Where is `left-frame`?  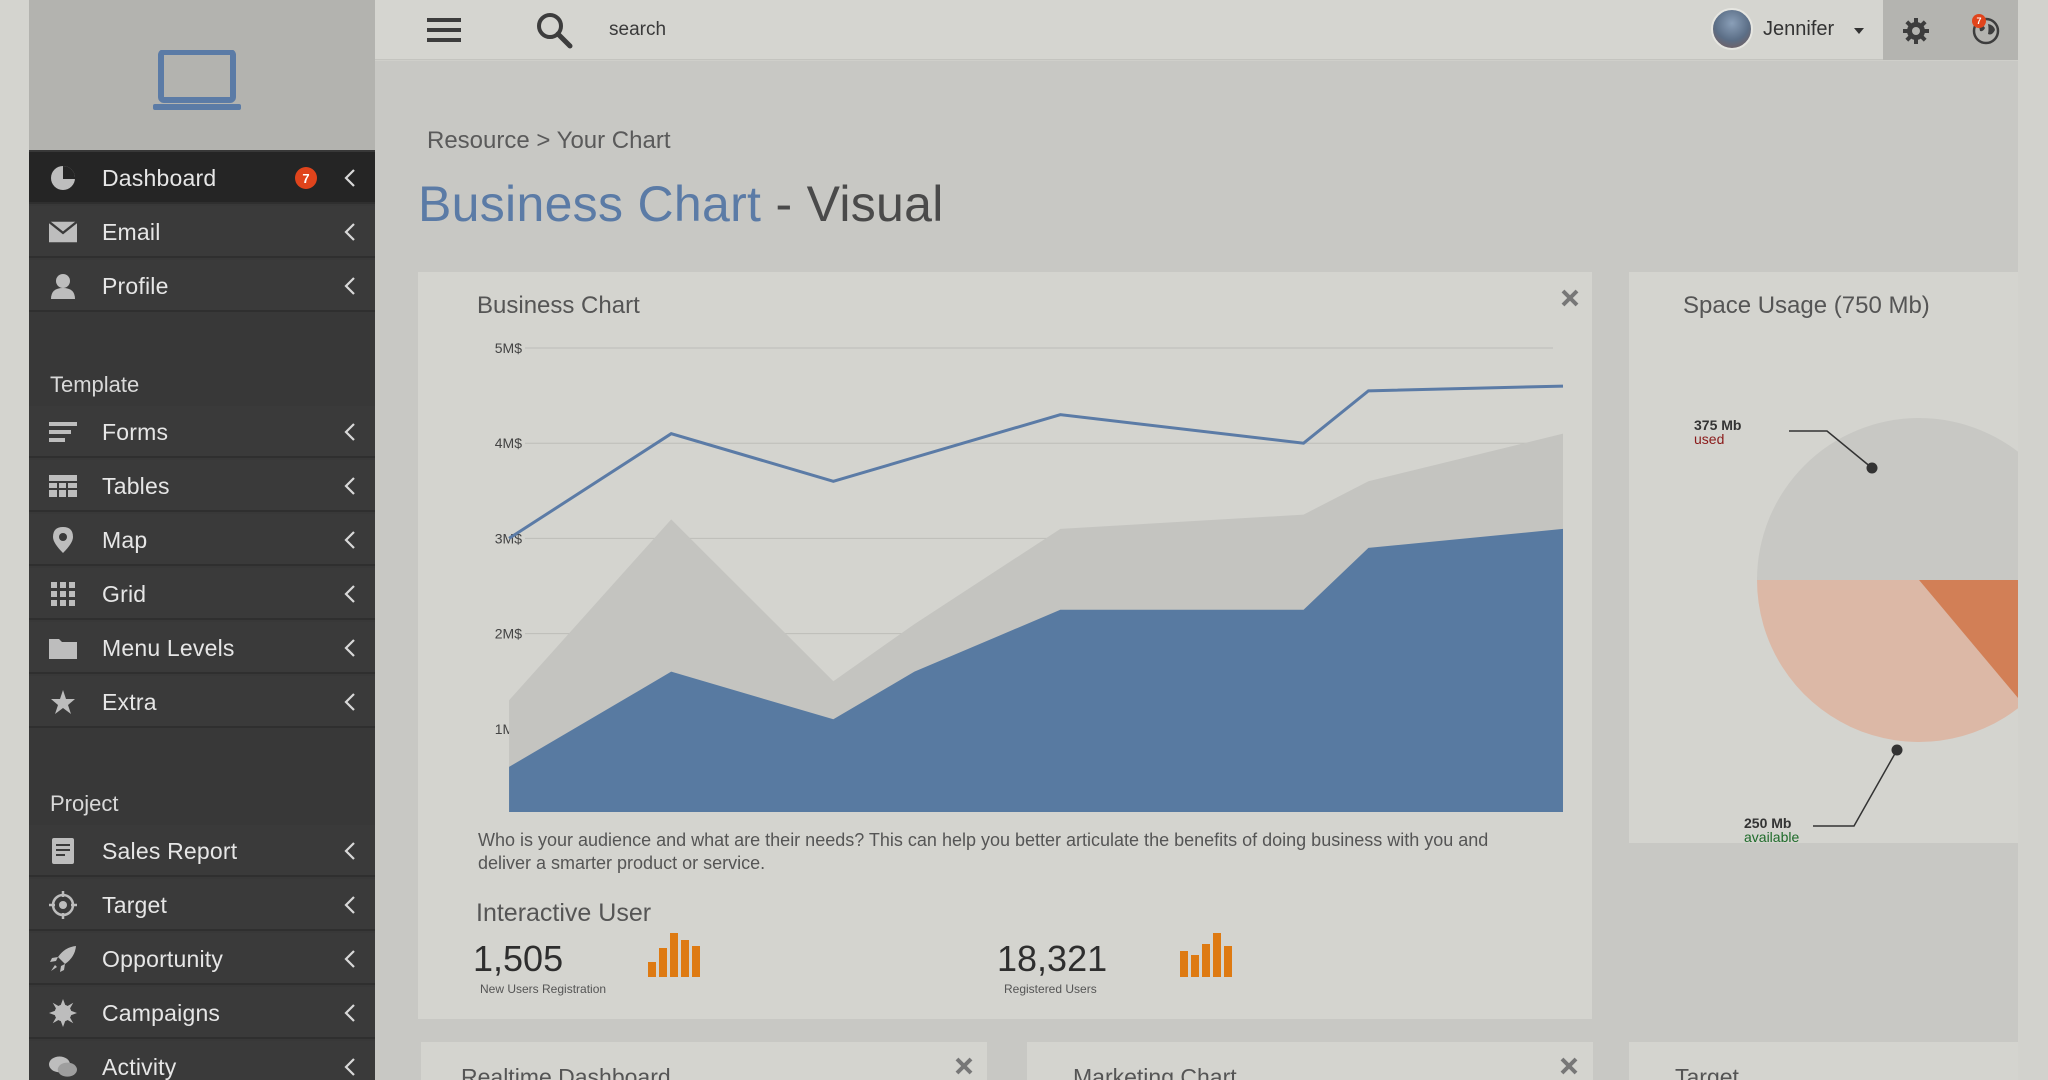
left-frame is located at coordinates (14, 540).